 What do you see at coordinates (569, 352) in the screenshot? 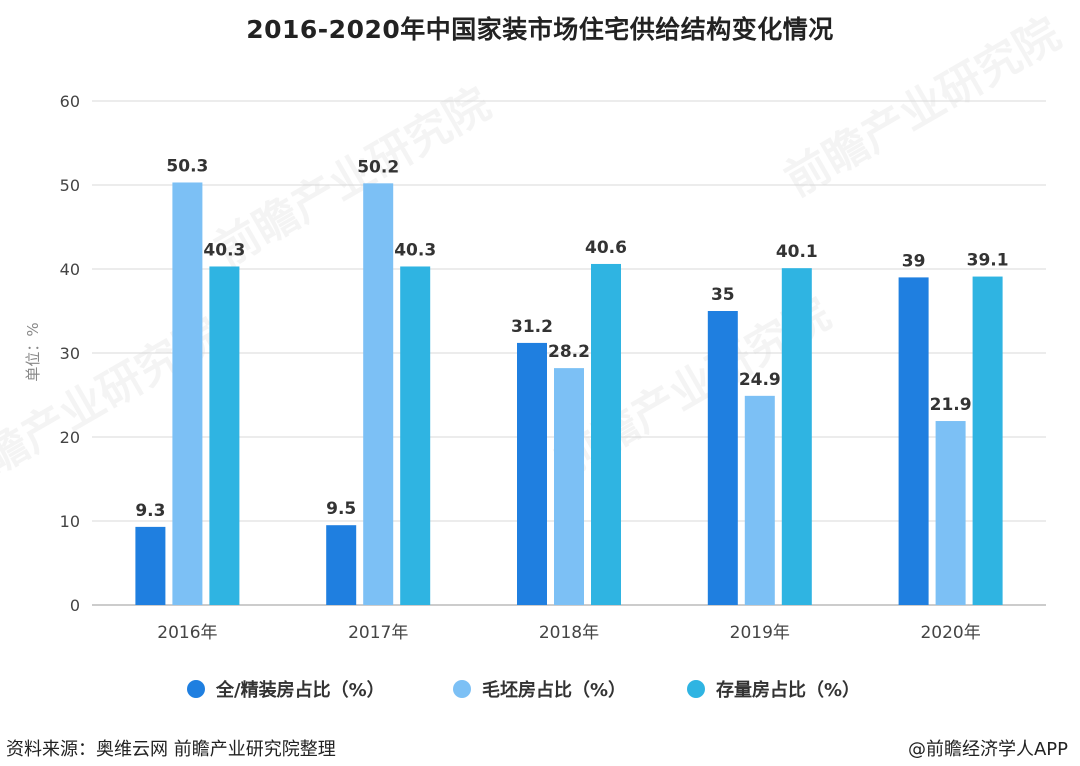
I see `data-label: 28.2` at bounding box center [569, 352].